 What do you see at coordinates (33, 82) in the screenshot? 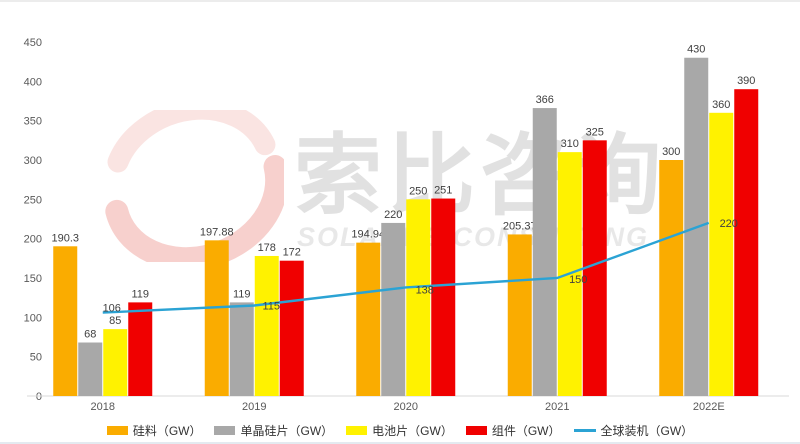
I see `y-tick-label: 400` at bounding box center [33, 82].